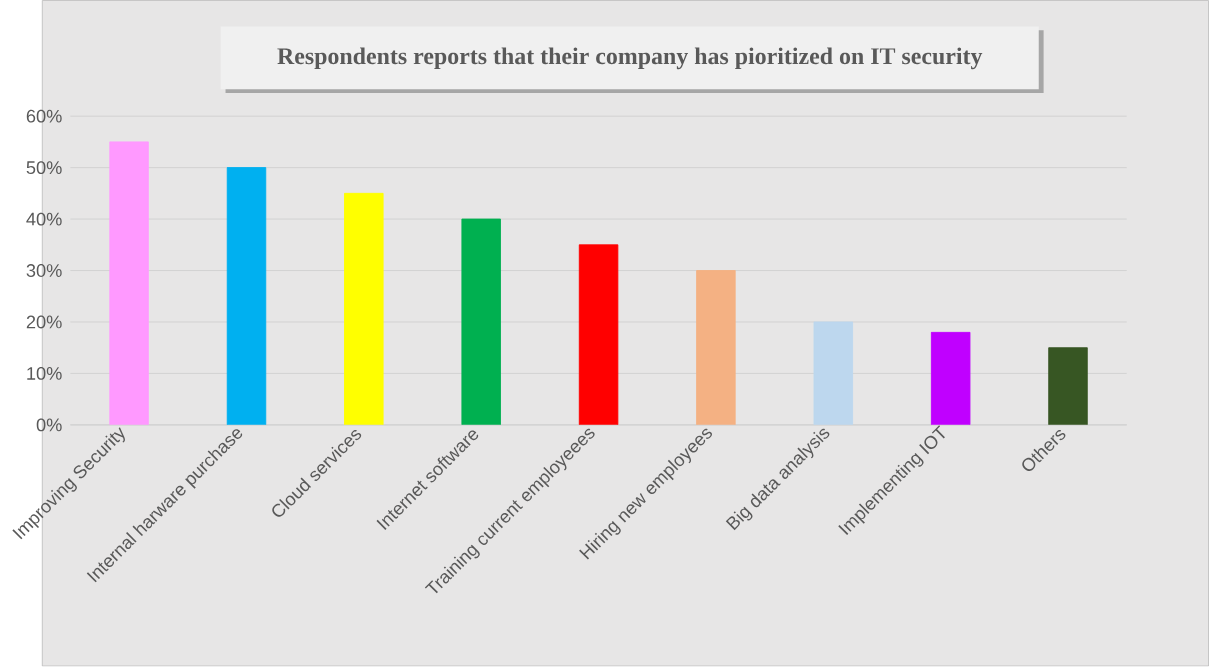 The width and height of the screenshot is (1209, 667). What do you see at coordinates (44, 219) in the screenshot?
I see `y-tick-label: 40%` at bounding box center [44, 219].